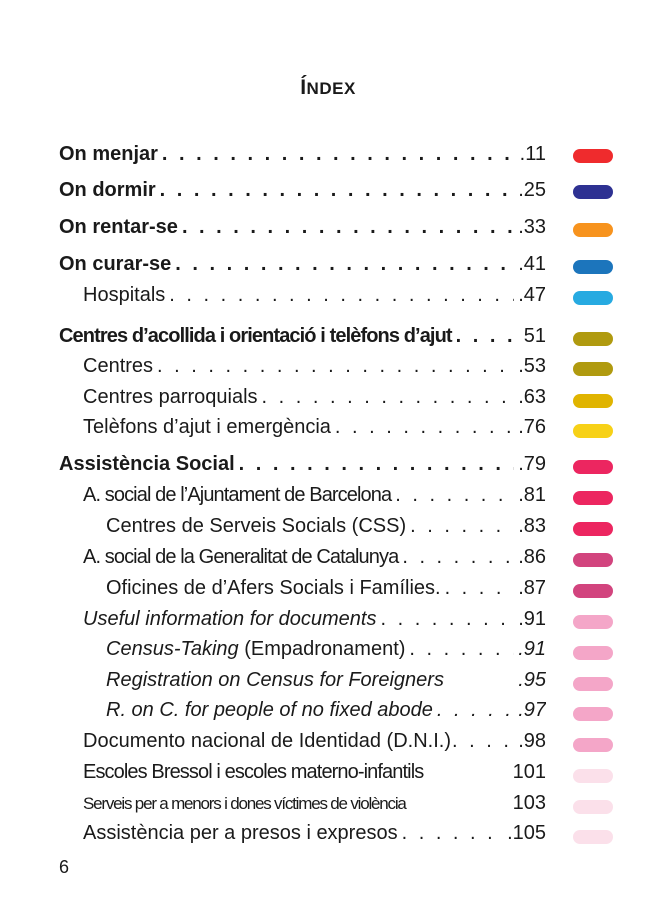 The width and height of the screenshot is (656, 900). Describe the element at coordinates (532, 264) in the screenshot. I see `toc-page: .41` at that location.